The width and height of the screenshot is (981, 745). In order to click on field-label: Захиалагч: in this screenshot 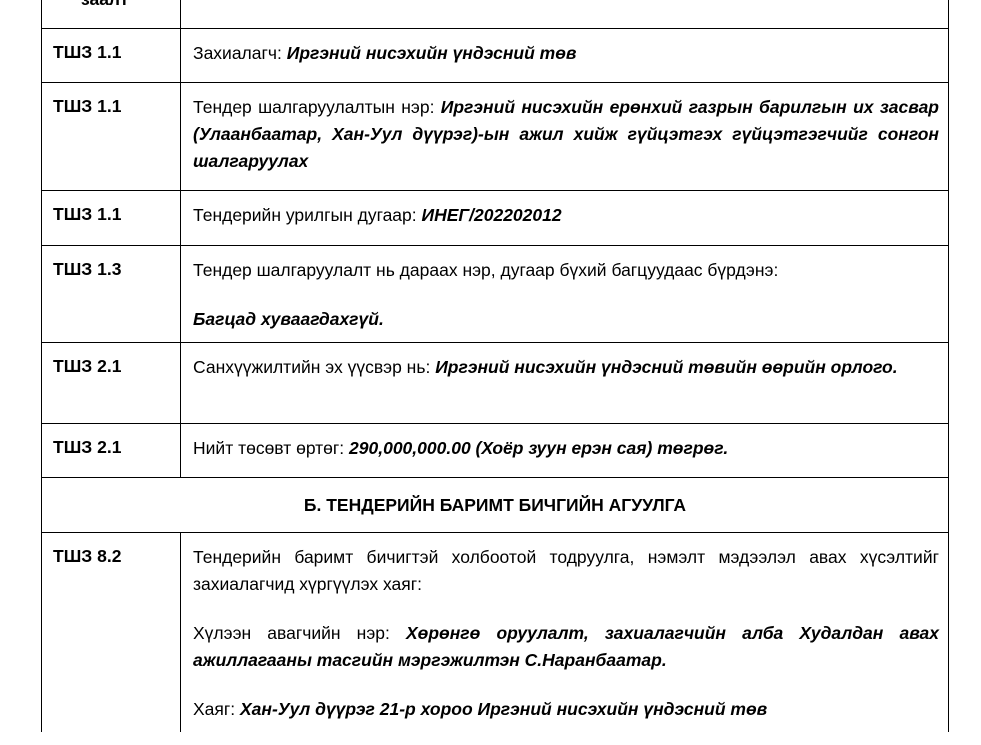, I will do `click(240, 53)`.